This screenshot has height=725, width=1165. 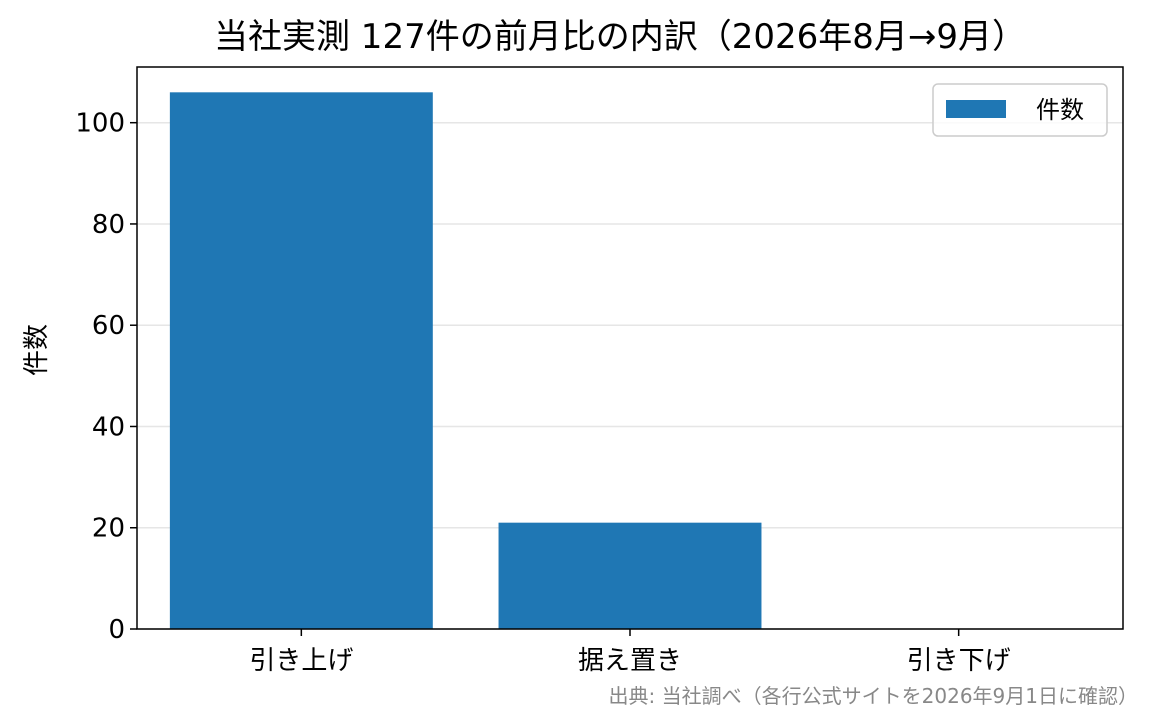 I want to click on y-tick-label: 40, so click(x=108, y=427).